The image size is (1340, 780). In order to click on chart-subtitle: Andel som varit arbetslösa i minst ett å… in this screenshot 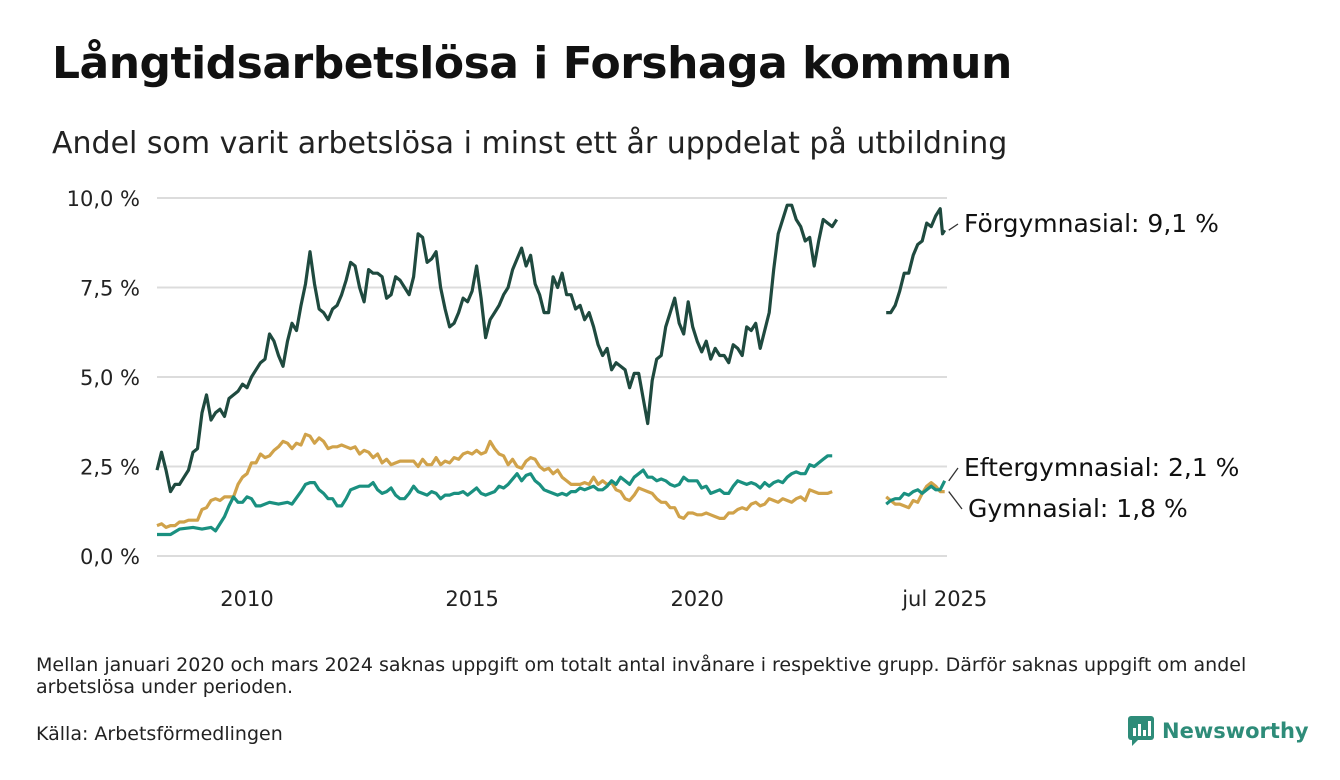, I will do `click(530, 143)`.